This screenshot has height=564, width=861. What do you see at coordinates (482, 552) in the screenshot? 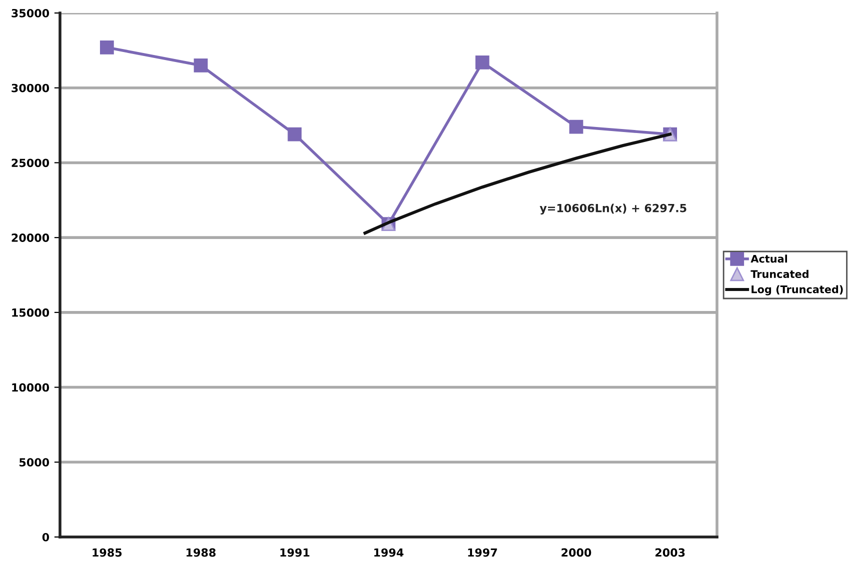
I see `x-tick-label: 1997` at bounding box center [482, 552].